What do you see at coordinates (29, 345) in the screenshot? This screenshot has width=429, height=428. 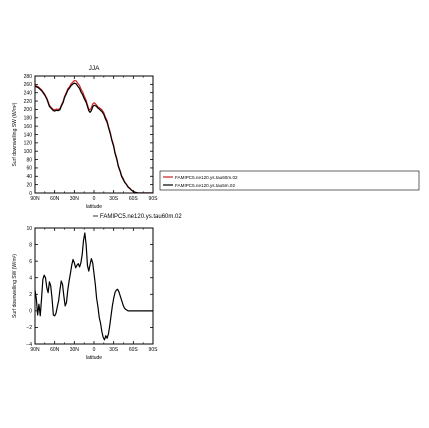 I see `y-tick-label: −4` at bounding box center [29, 345].